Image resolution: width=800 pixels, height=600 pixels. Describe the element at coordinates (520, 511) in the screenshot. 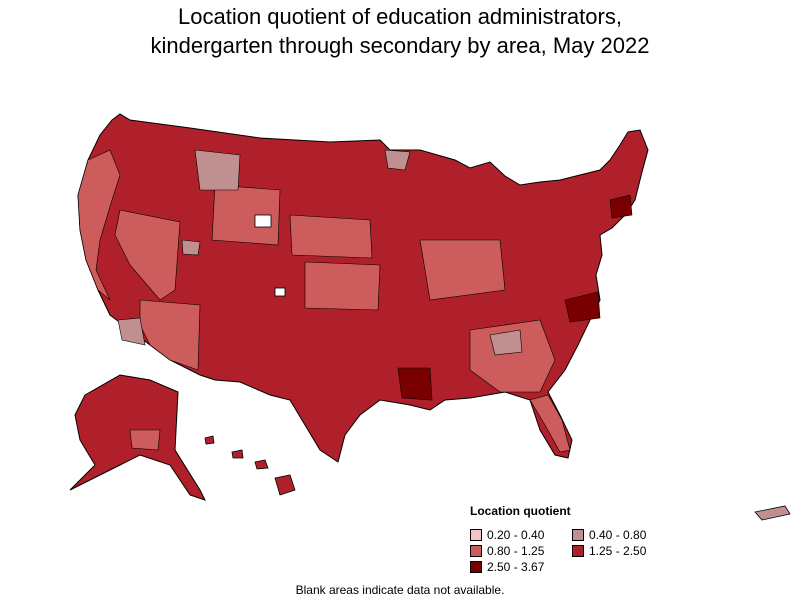

I see `legend-title: Location quotient` at that location.